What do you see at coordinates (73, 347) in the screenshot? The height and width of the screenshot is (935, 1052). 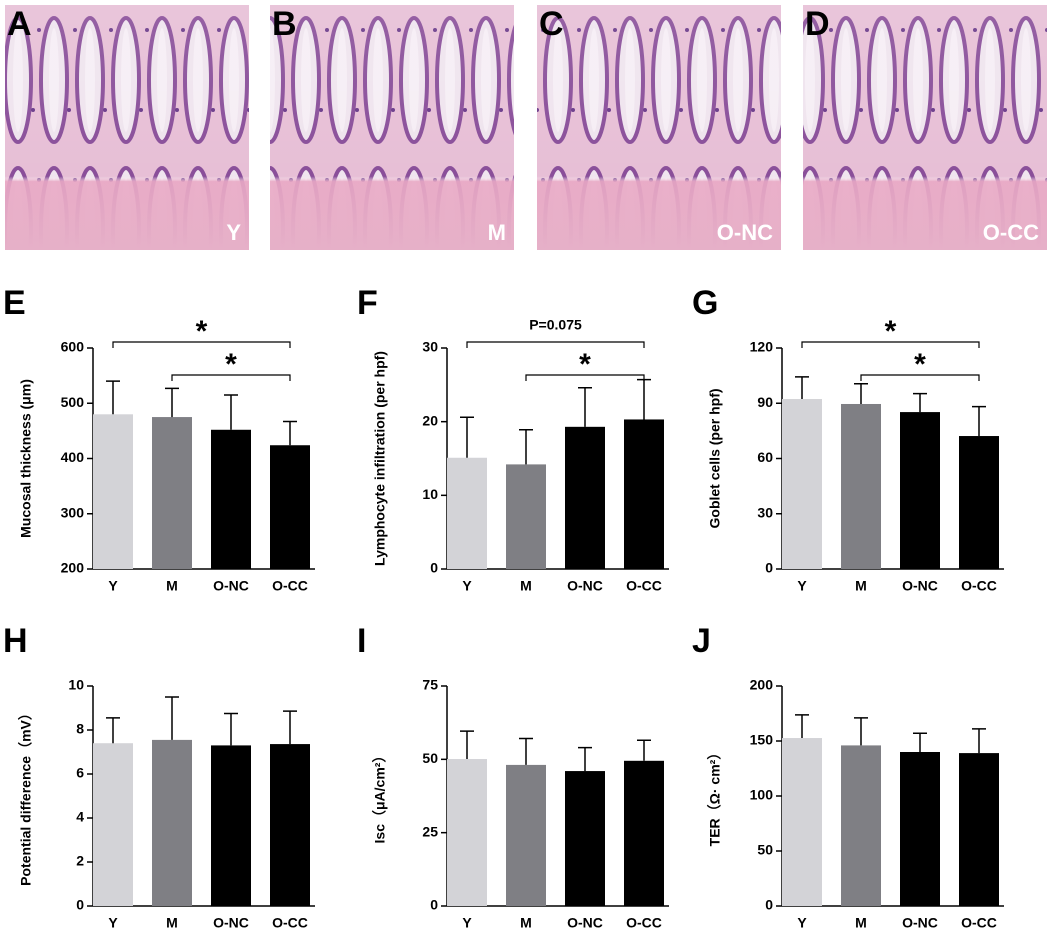 I see `y-tick-label: 600` at bounding box center [73, 347].